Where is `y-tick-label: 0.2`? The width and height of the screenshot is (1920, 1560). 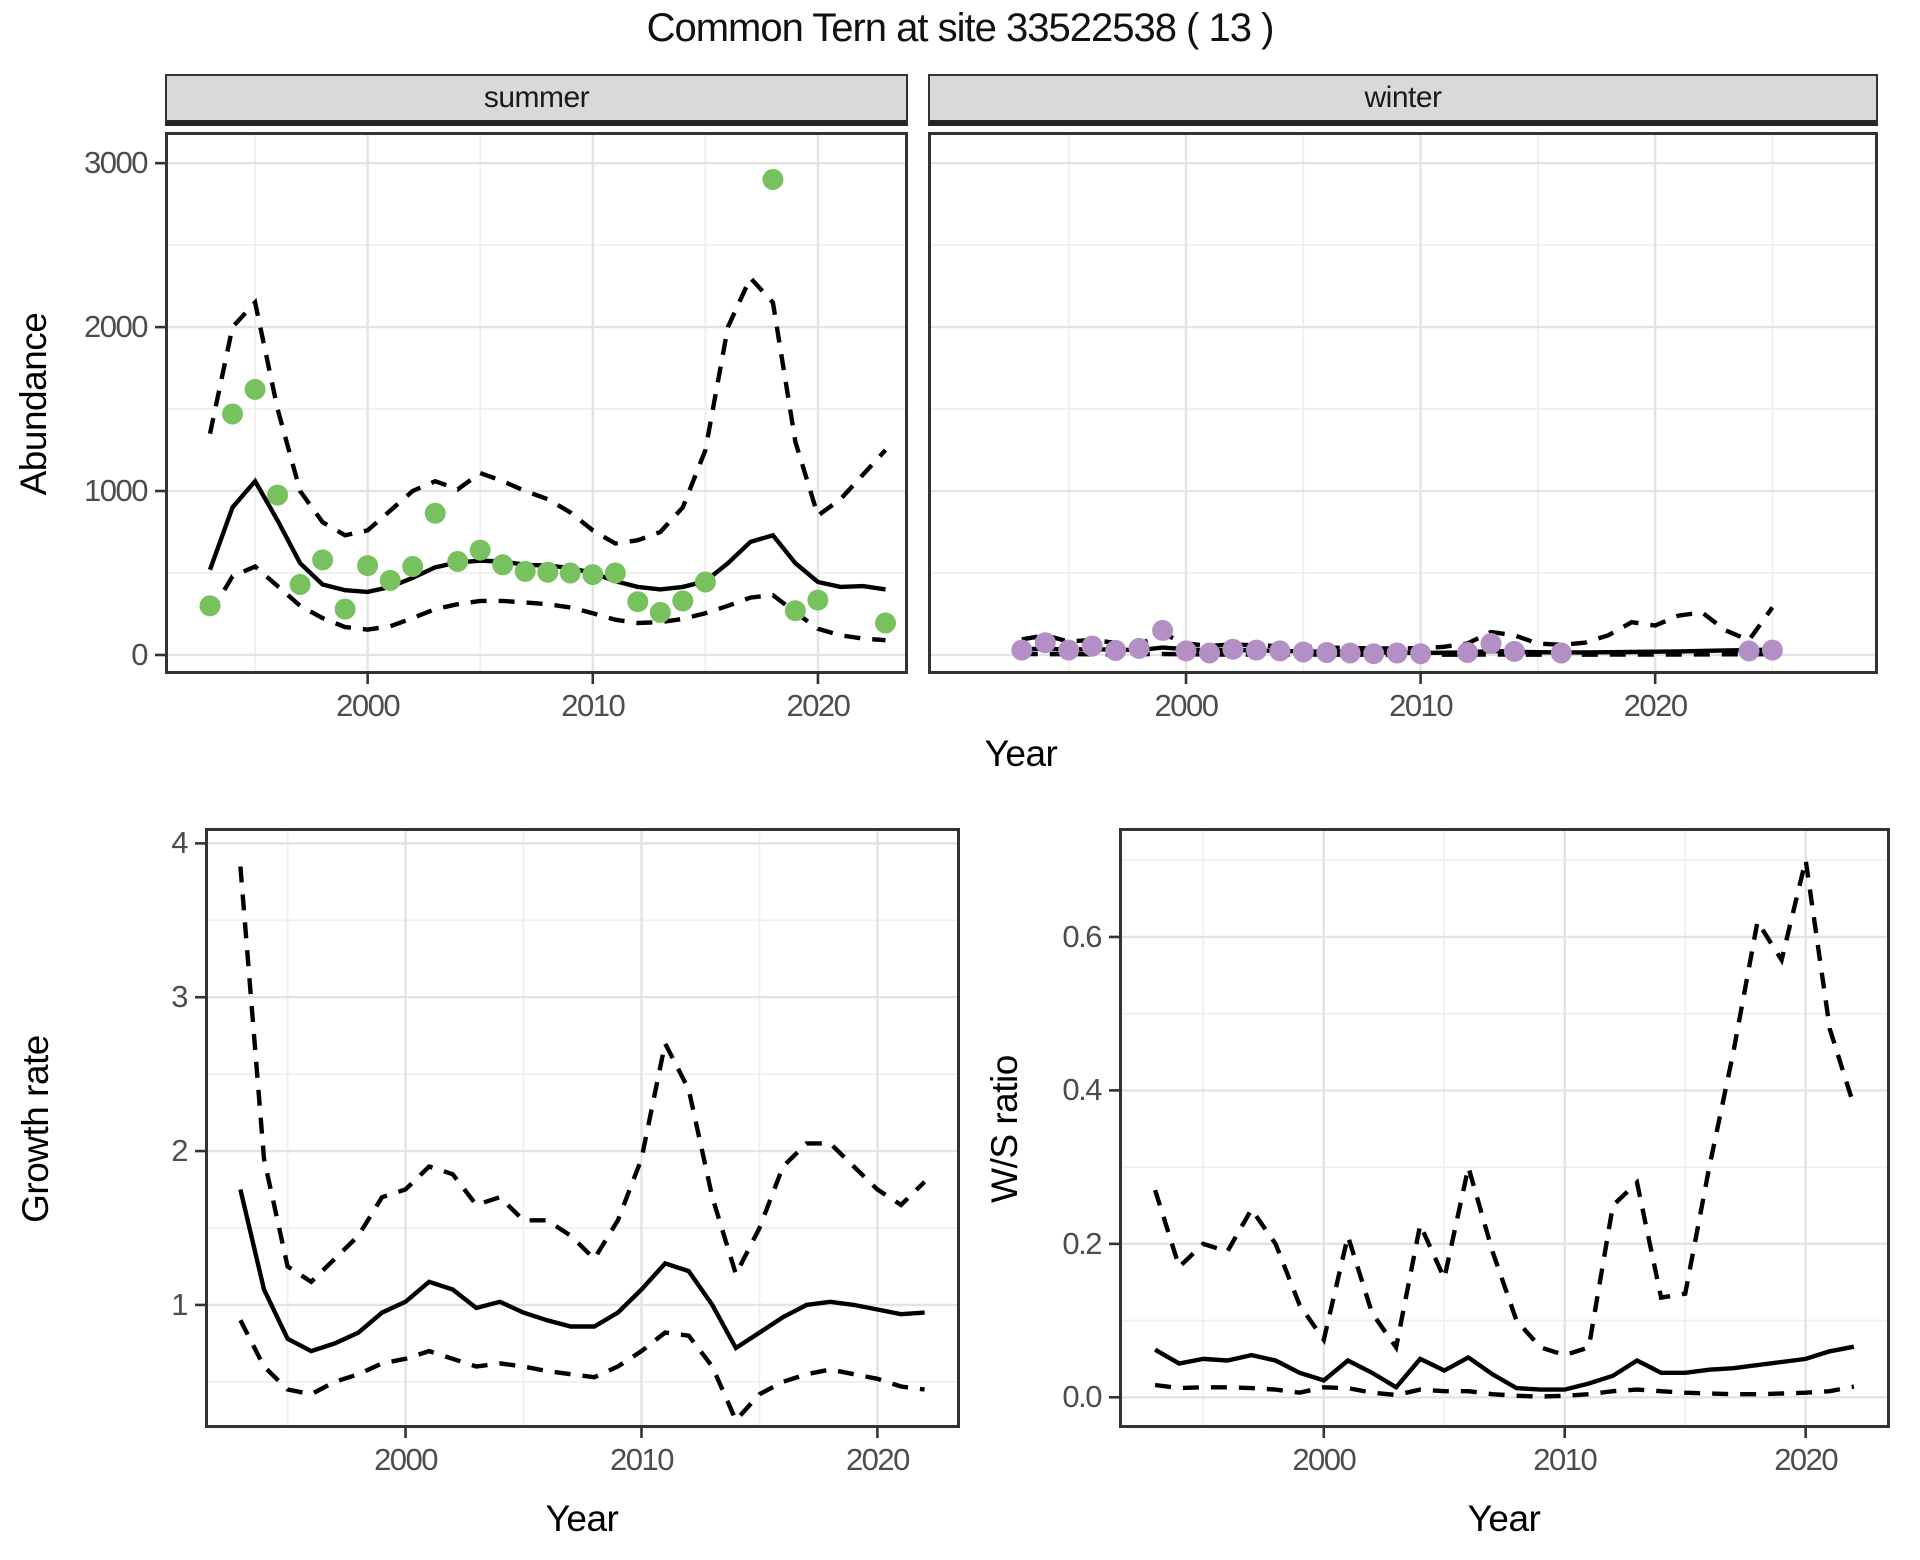
y-tick-label: 0.2 is located at coordinates (1082, 1243).